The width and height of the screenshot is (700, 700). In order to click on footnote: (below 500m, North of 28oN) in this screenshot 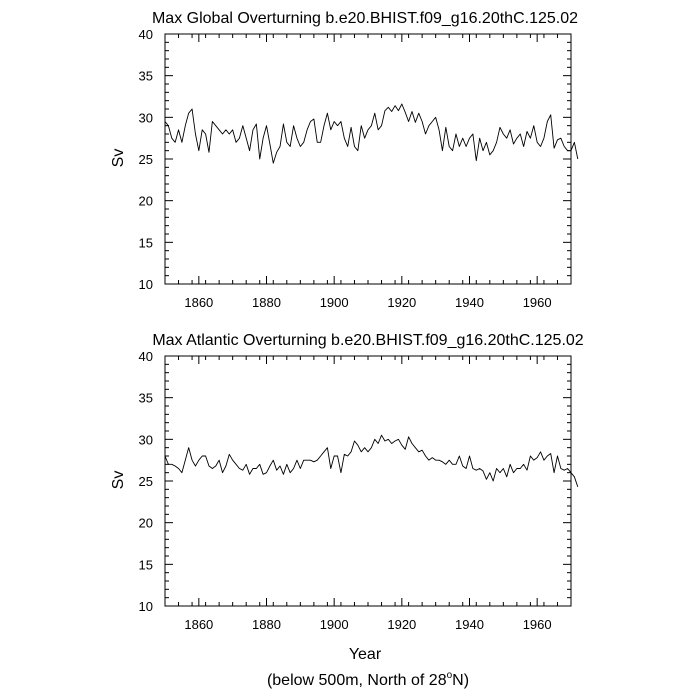, I will do `click(368, 679)`.